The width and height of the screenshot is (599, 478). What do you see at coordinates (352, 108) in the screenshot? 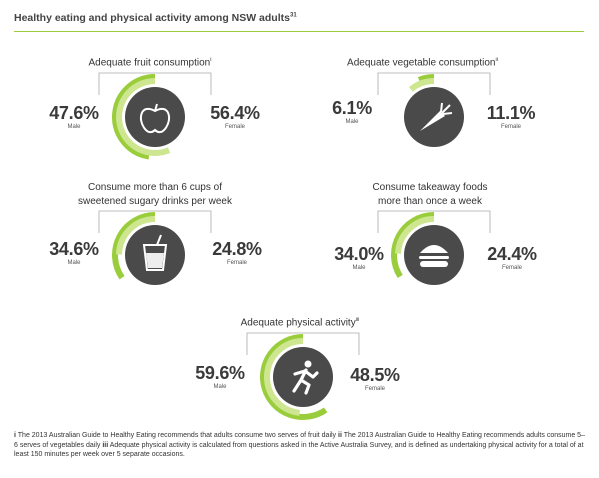
I see `vegetable-male-value: 6.1%` at bounding box center [352, 108].